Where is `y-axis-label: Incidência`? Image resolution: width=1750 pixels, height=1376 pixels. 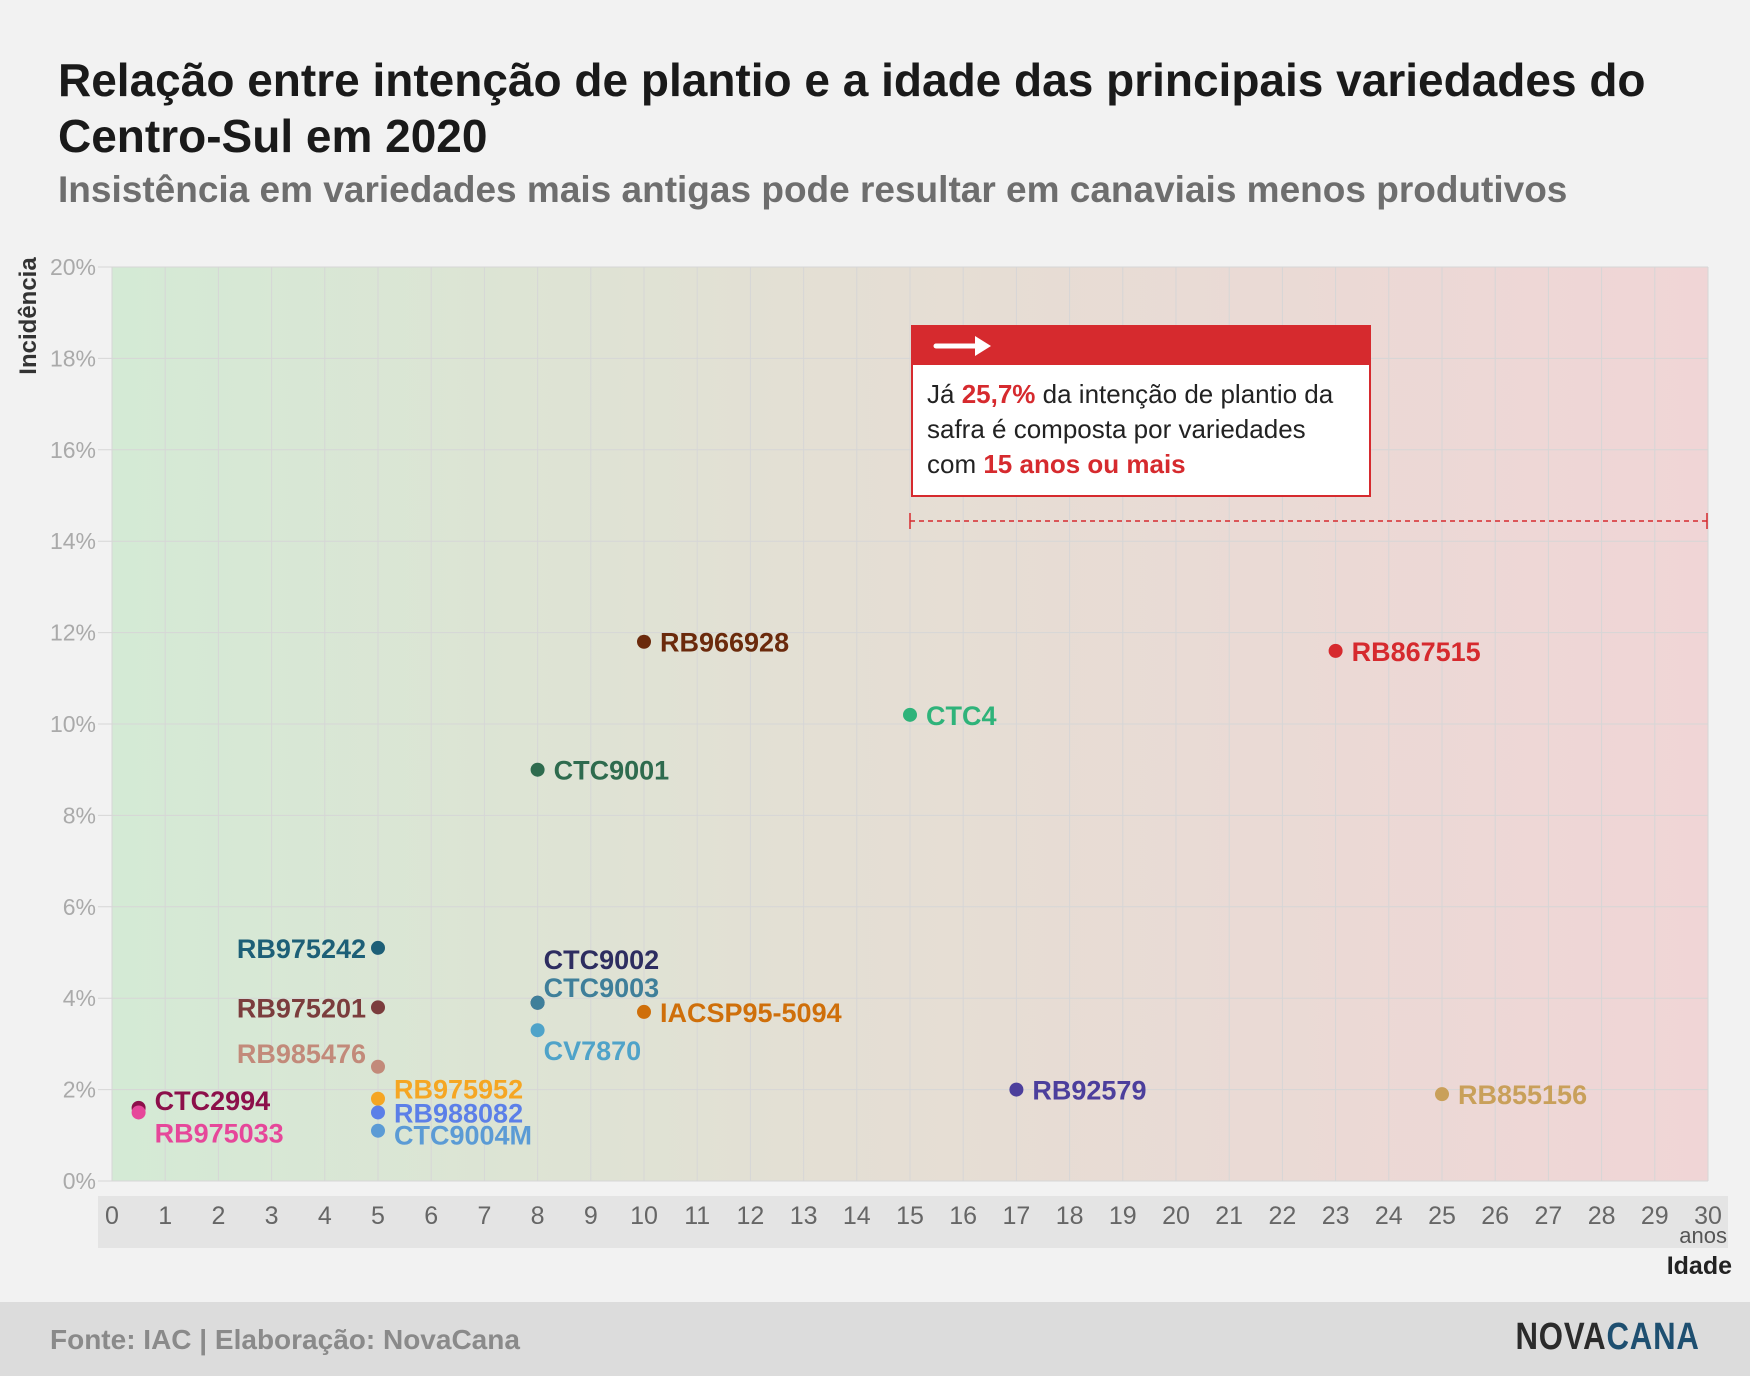 y-axis-label: Incidência is located at coordinates (28, 316).